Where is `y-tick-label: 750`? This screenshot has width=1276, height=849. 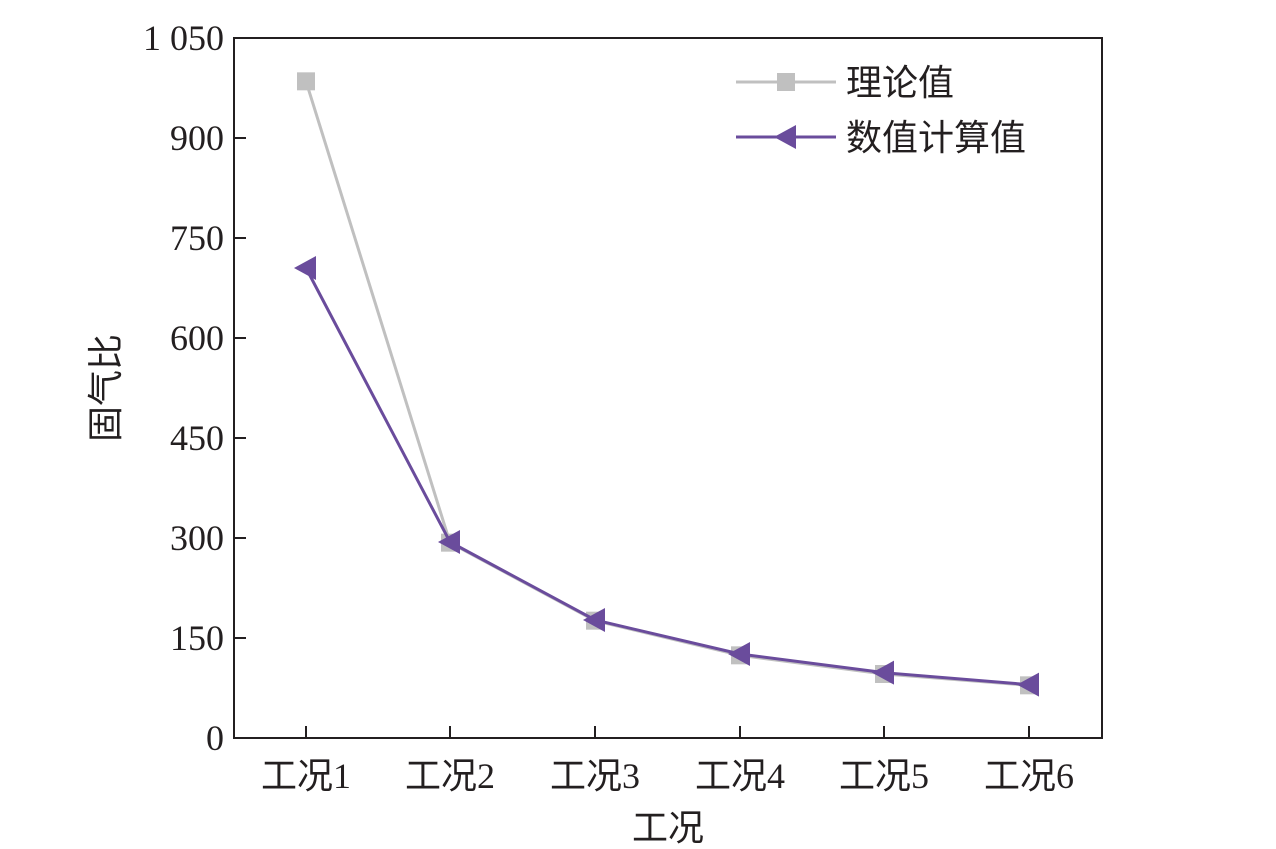
y-tick-label: 750 is located at coordinates (197, 238).